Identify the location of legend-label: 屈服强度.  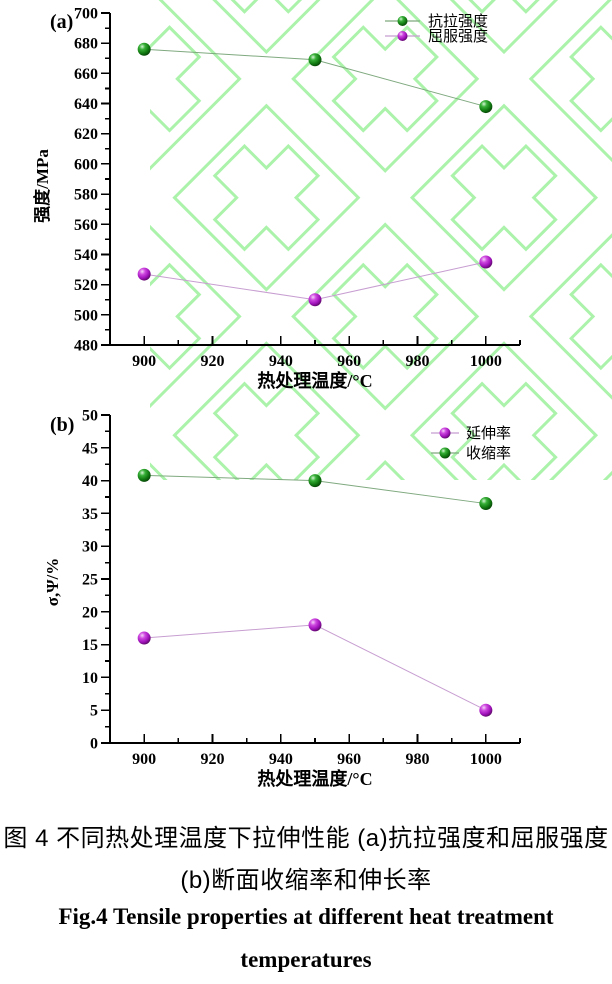
(458, 36).